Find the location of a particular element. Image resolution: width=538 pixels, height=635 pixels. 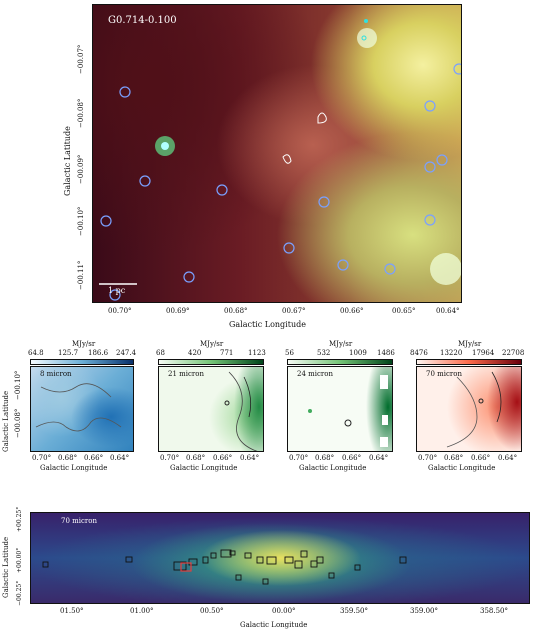

cbar-tick: 68 is located at coordinates (160, 353).